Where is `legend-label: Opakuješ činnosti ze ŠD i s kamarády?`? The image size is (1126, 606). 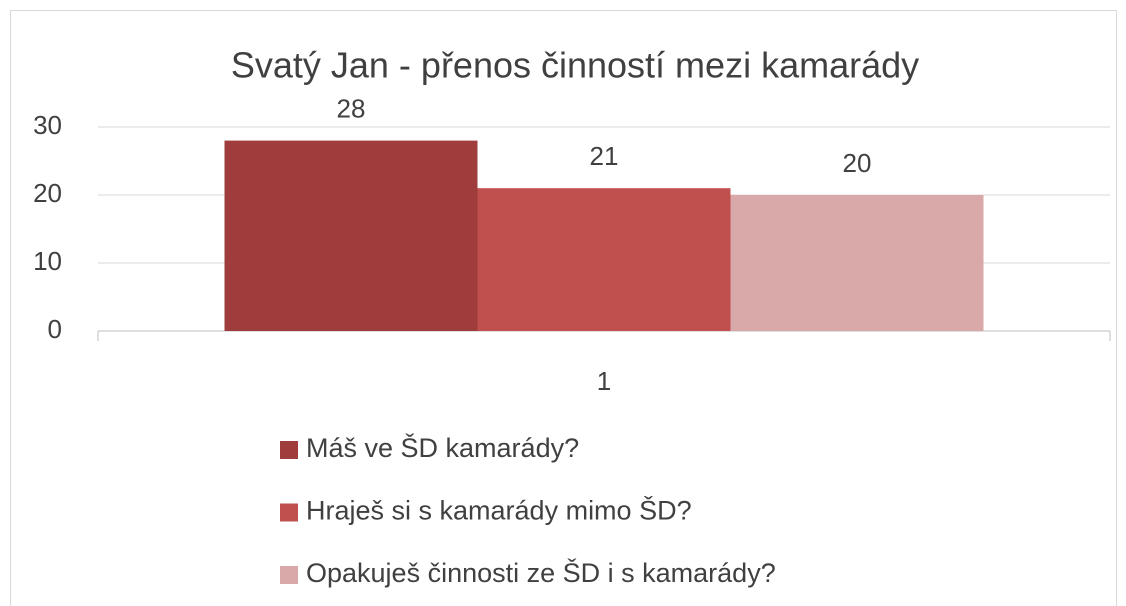
legend-label: Opakuješ činnosti ze ŠD i s kamarády? is located at coordinates (541, 572).